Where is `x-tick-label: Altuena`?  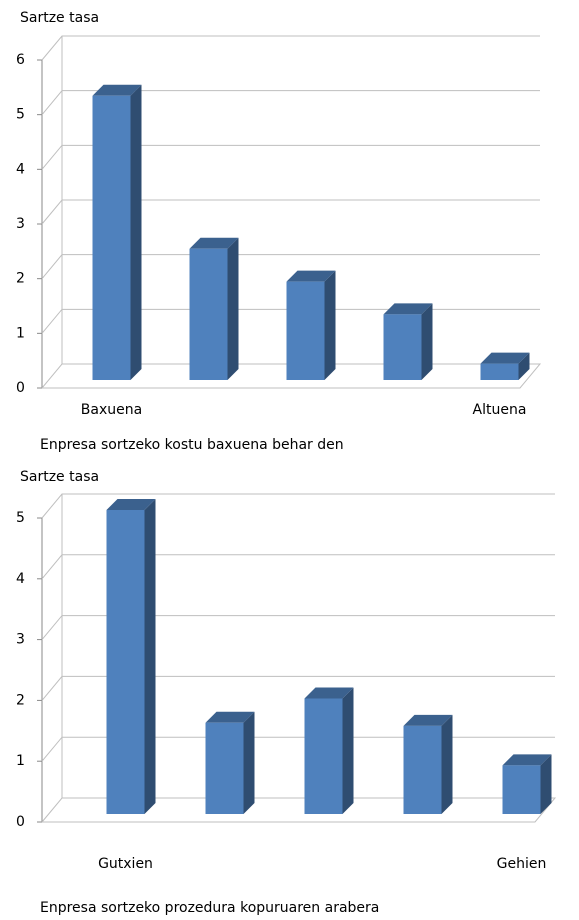 x-tick-label: Altuena is located at coordinates (500, 410).